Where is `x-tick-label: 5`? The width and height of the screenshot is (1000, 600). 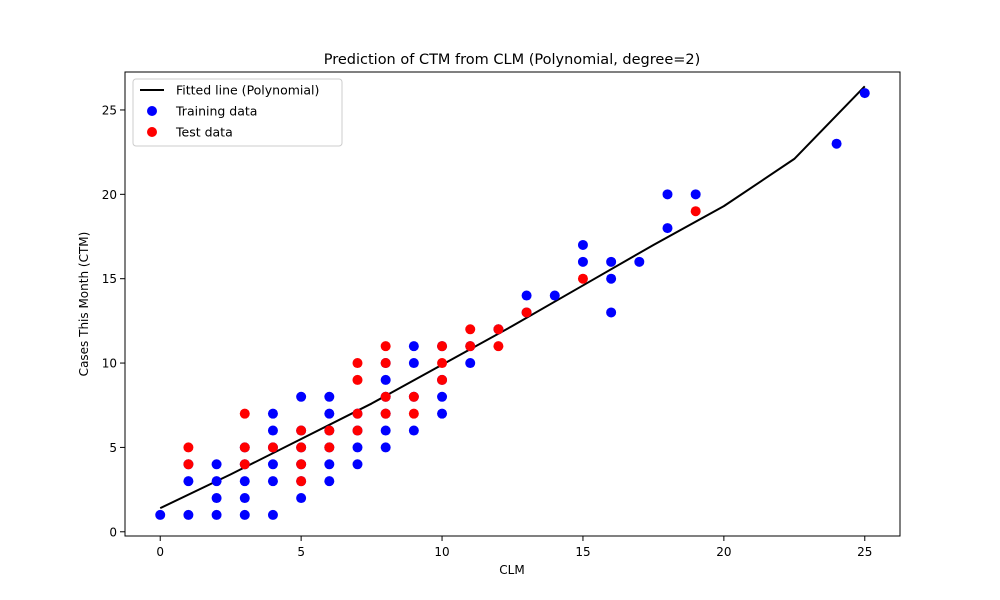
x-tick-label: 5 is located at coordinates (301, 552).